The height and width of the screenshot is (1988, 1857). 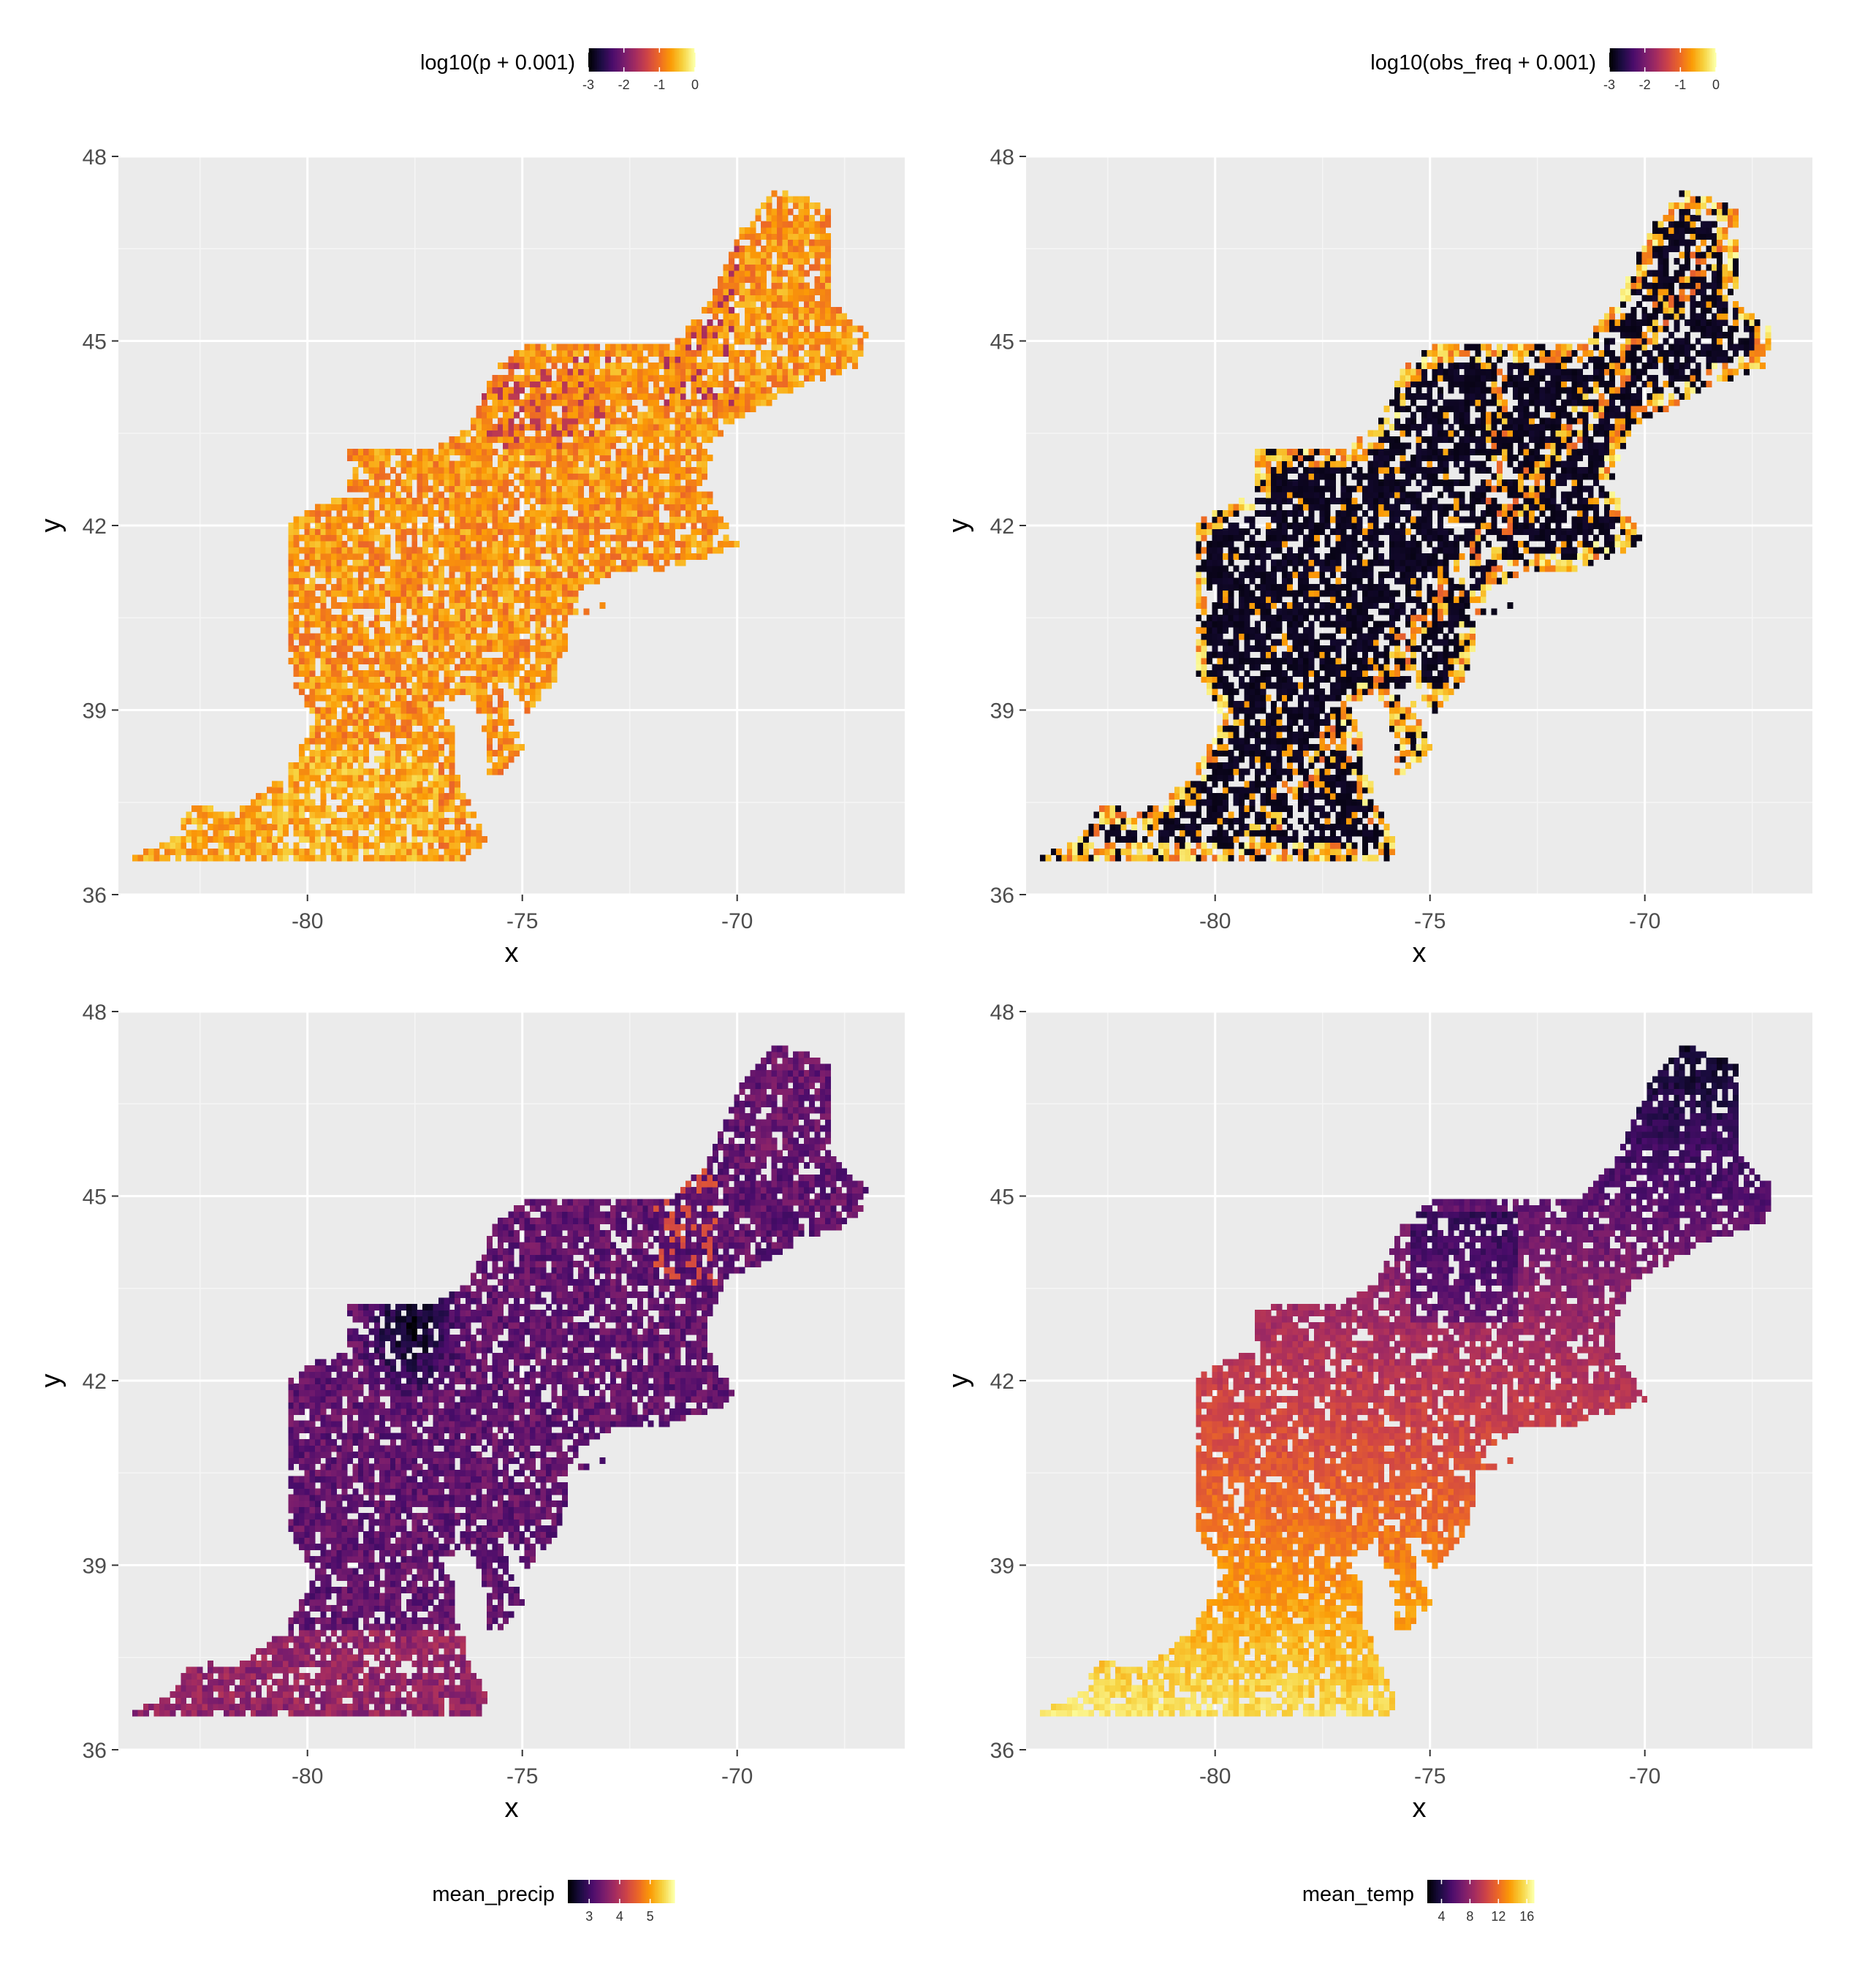 I want to click on legend-break-label: -3, so click(x=1609, y=84).